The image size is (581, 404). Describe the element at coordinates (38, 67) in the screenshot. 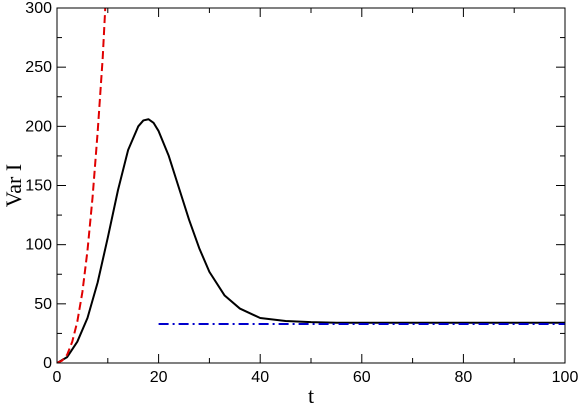

I see `y-tick-label: 250` at that location.